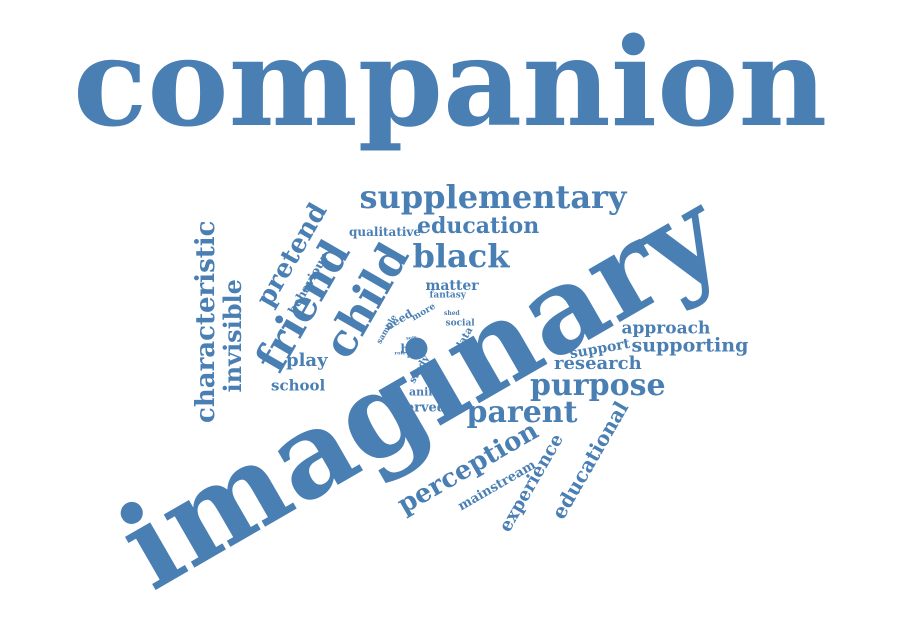  Describe the element at coordinates (471, 354) in the screenshot. I see `word-light: light` at that location.